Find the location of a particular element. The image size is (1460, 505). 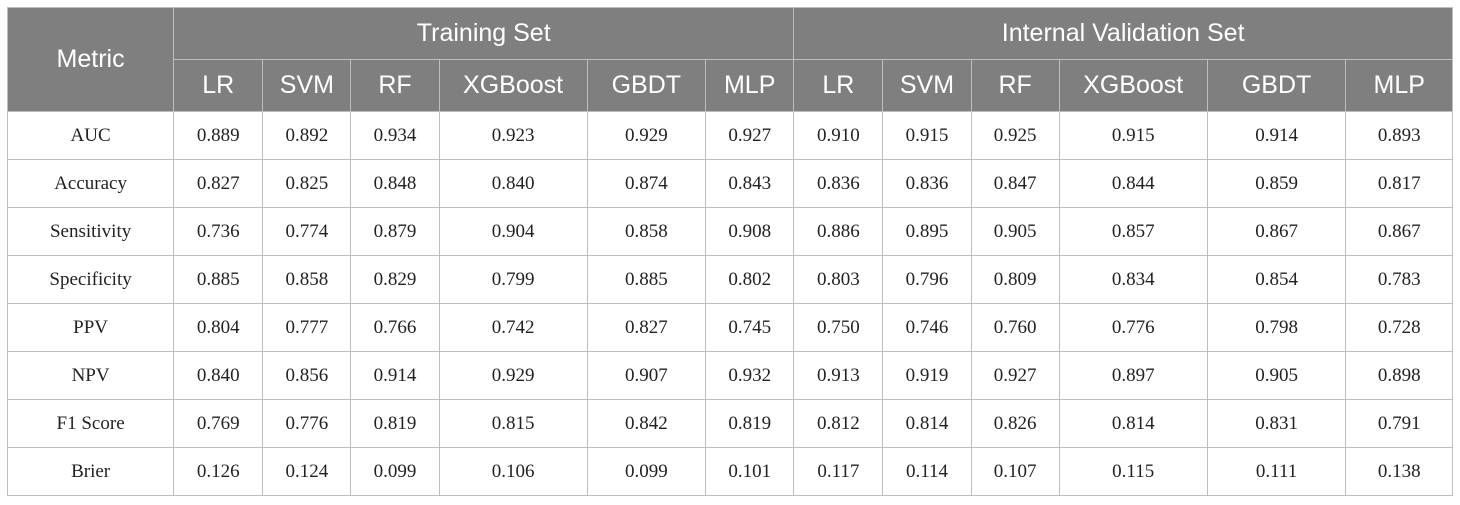

value-cell: 0.893 is located at coordinates (1399, 135).